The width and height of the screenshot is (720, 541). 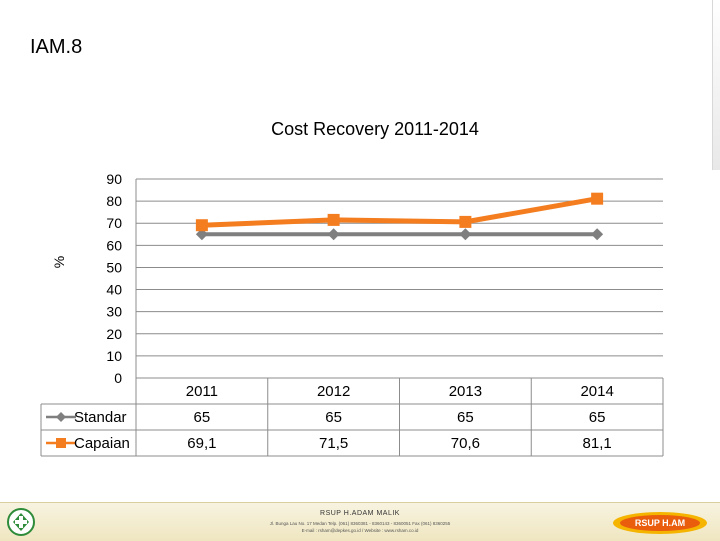 I want to click on legend-label-capaian: Capaian, so click(x=102, y=443).